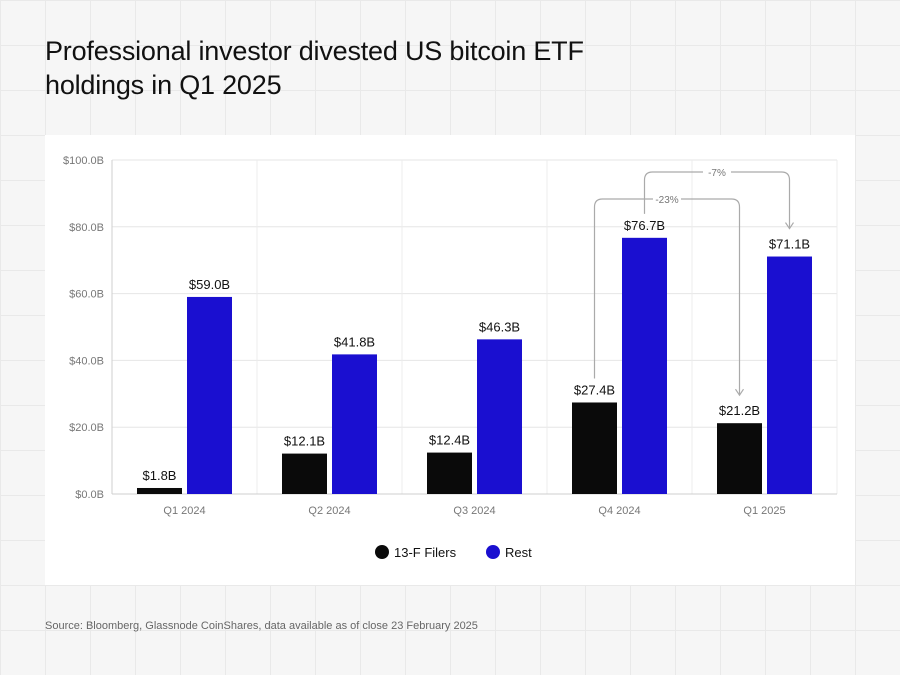 This screenshot has height=675, width=900. I want to click on y-tick-label: $60.0B, so click(86, 295).